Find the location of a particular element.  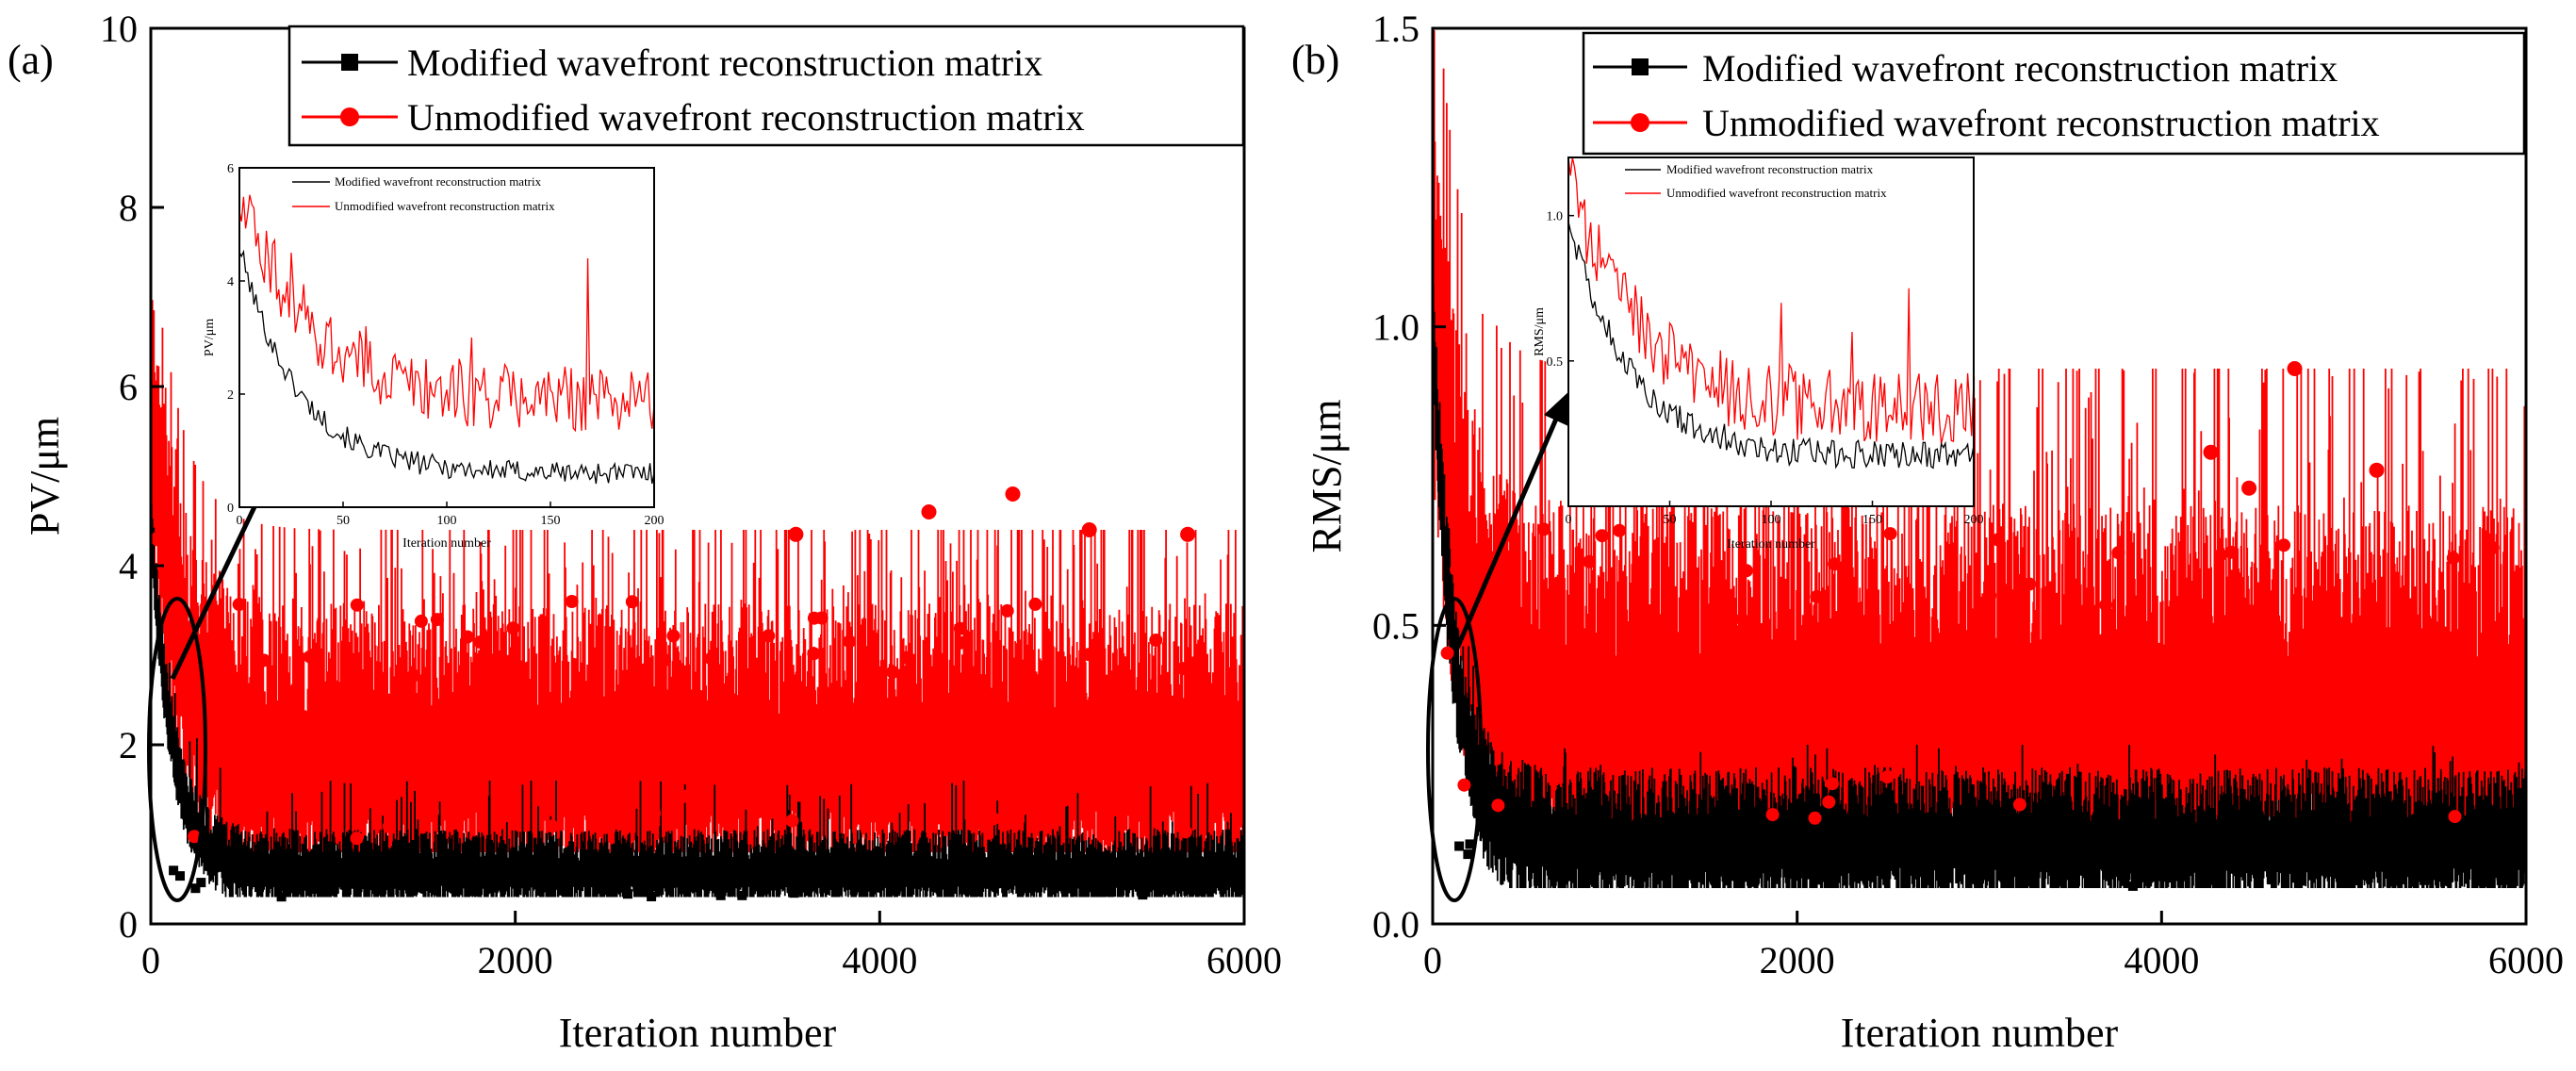

inset-x-tick-label: 100 is located at coordinates (1771, 520).